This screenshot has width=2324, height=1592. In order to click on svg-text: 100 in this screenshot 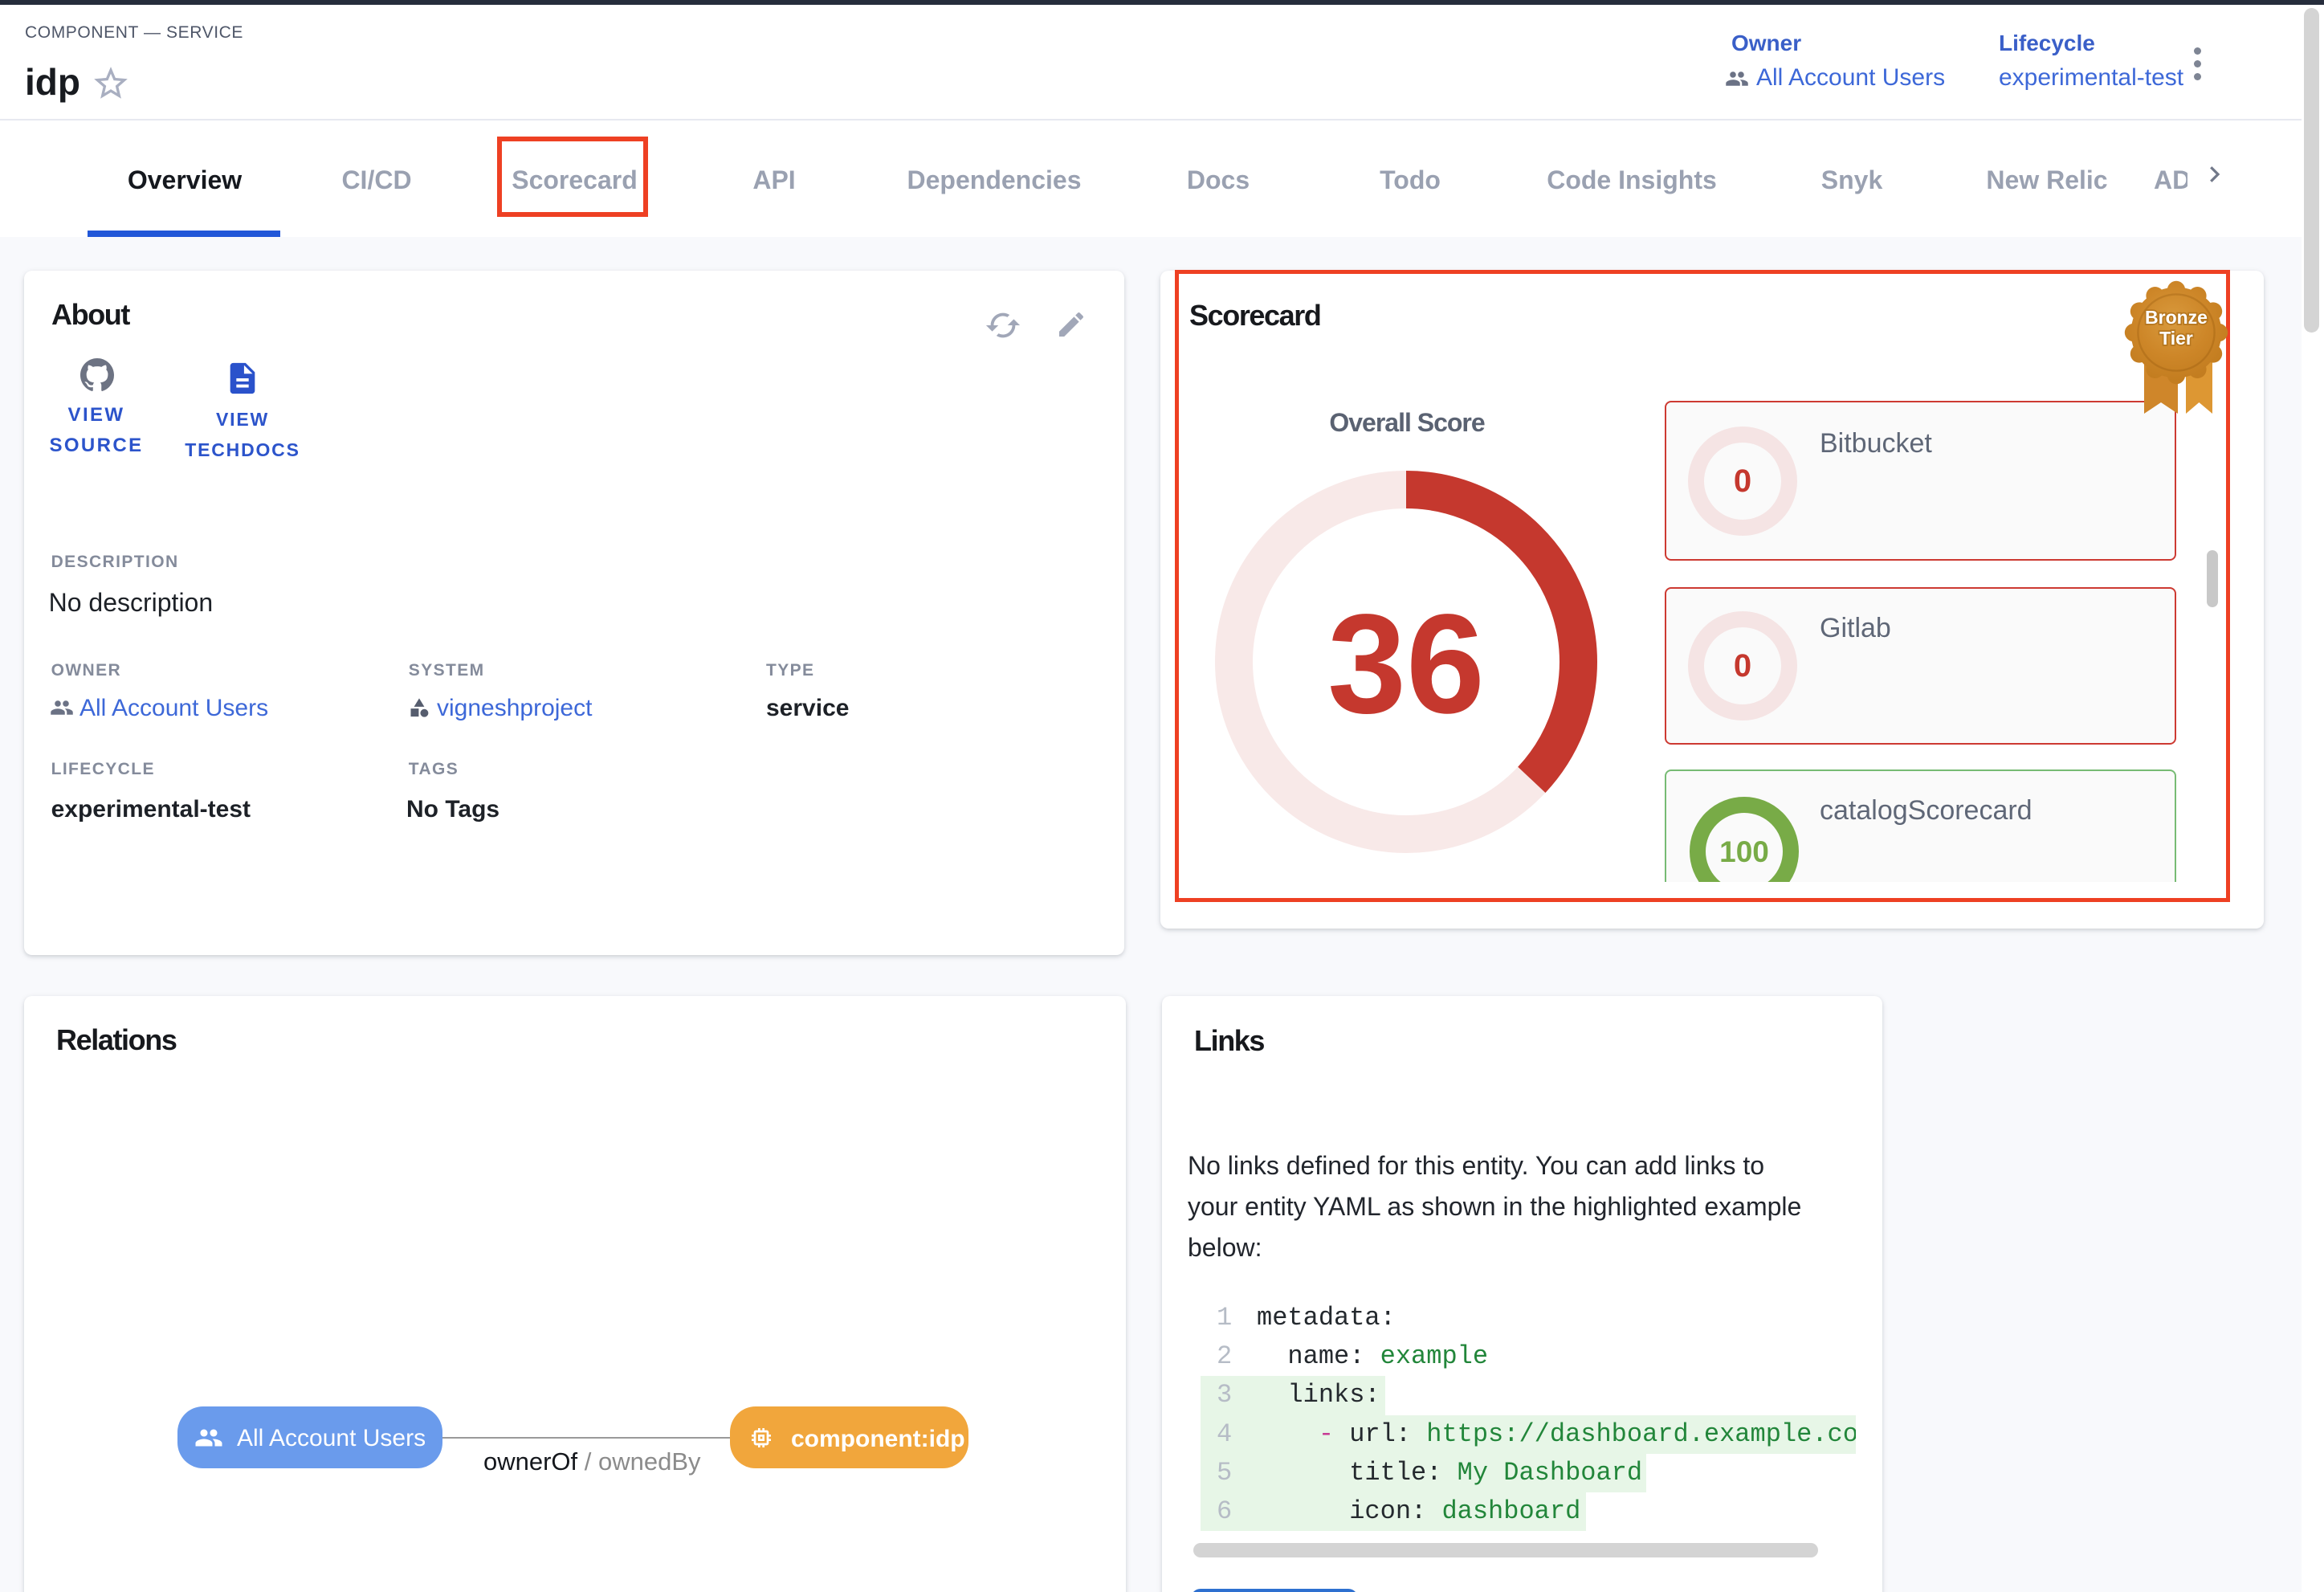, I will do `click(1744, 851)`.